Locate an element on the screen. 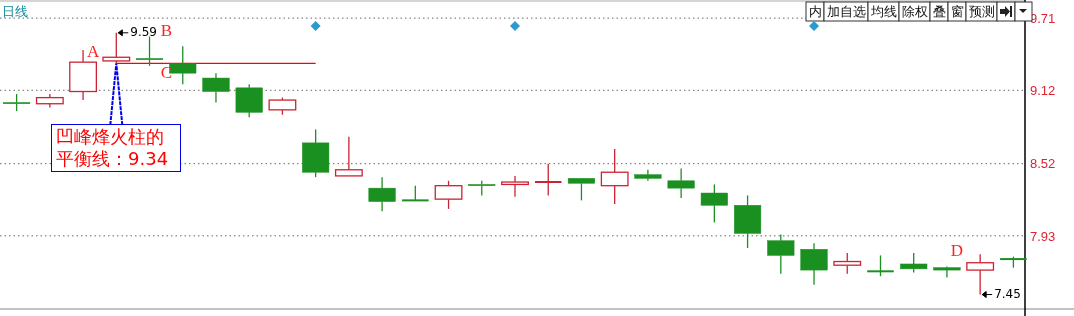  annotation: 7.45 is located at coordinates (1007, 294).